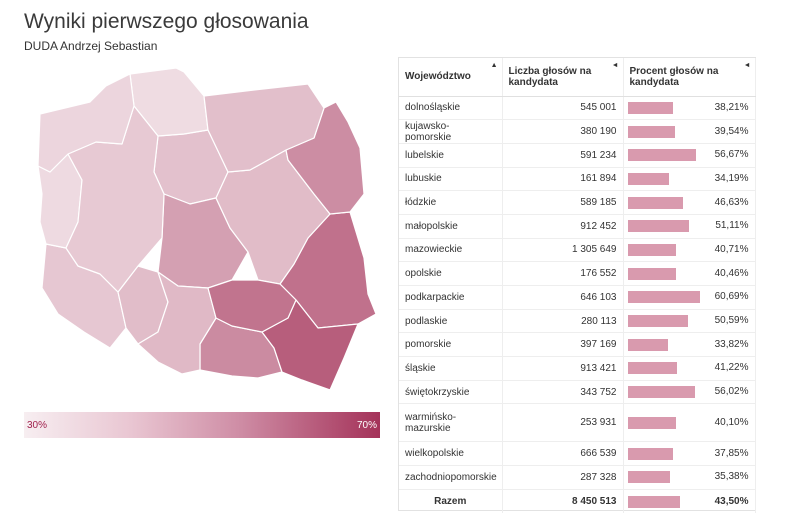 The width and height of the screenshot is (800, 523). I want to click on table-row: łódzkie 589 185 46,63%, so click(577, 202).